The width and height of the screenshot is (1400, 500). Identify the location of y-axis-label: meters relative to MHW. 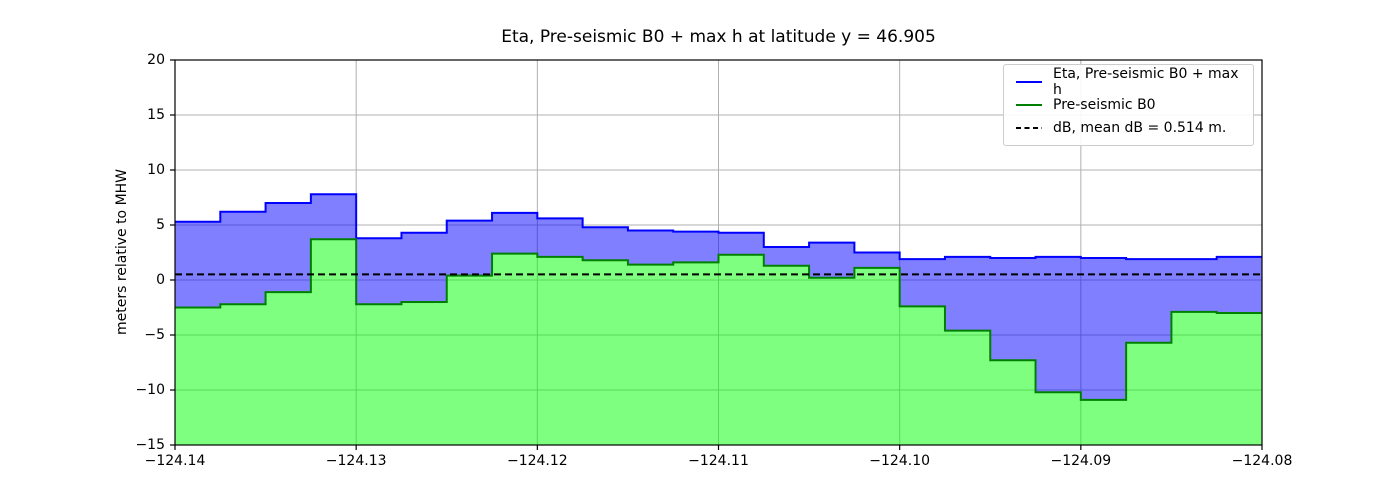
(122, 252).